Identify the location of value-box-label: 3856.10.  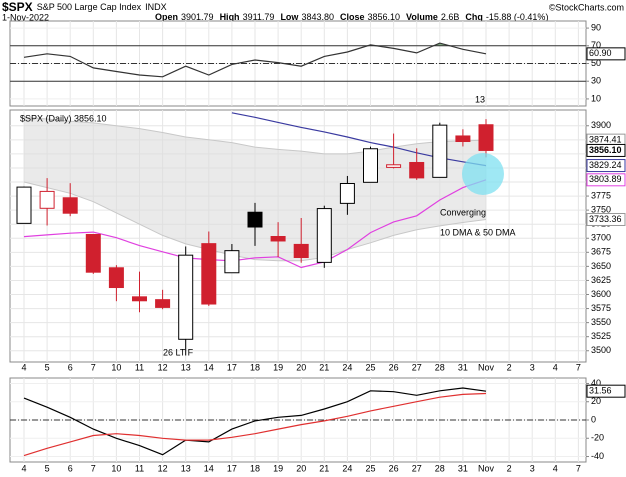
(605, 150).